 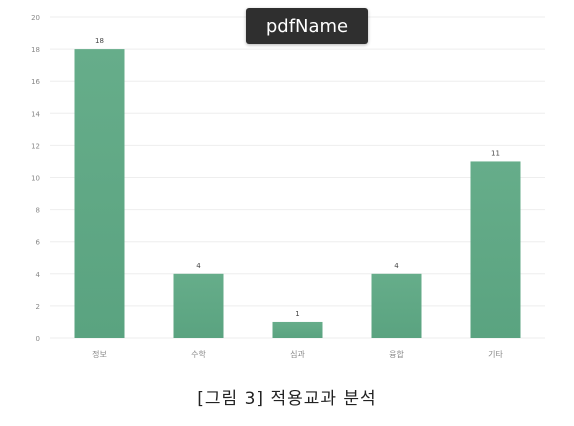 What do you see at coordinates (38, 307) in the screenshot?
I see `y-tick-label: 2` at bounding box center [38, 307].